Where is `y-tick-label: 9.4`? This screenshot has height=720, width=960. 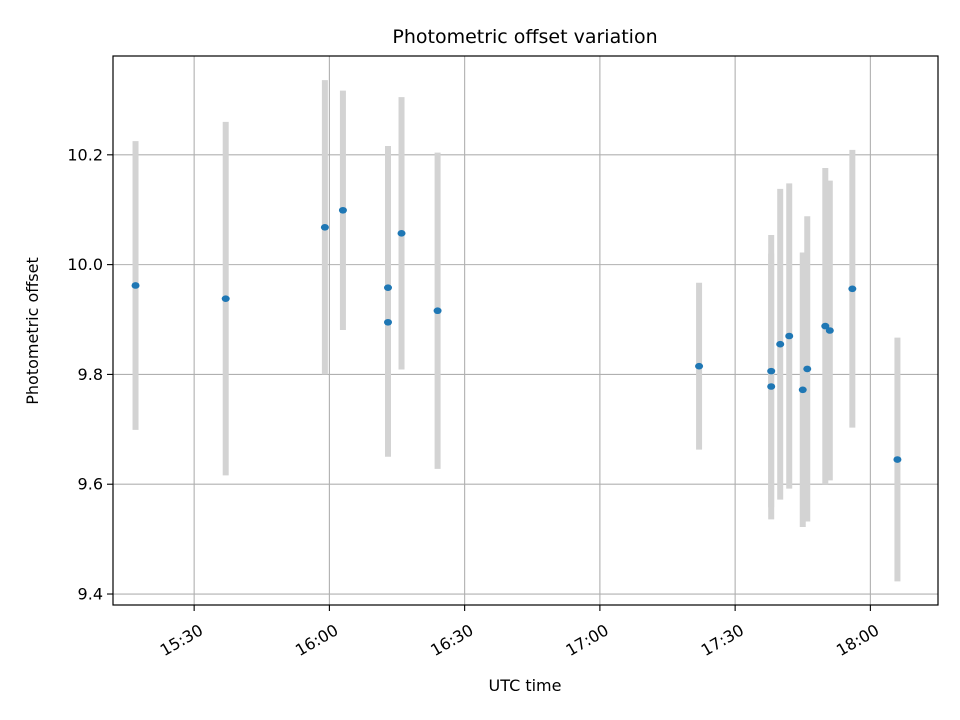
y-tick-label: 9.4 is located at coordinates (90, 594).